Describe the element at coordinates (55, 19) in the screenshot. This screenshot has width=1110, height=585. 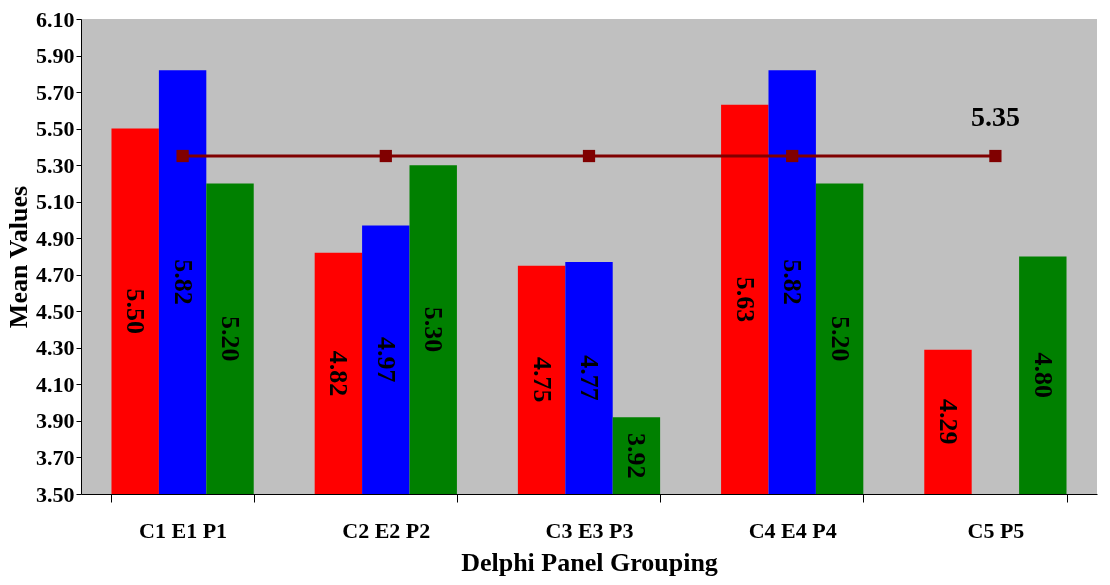
I see `y-tick-label: 6.10` at that location.